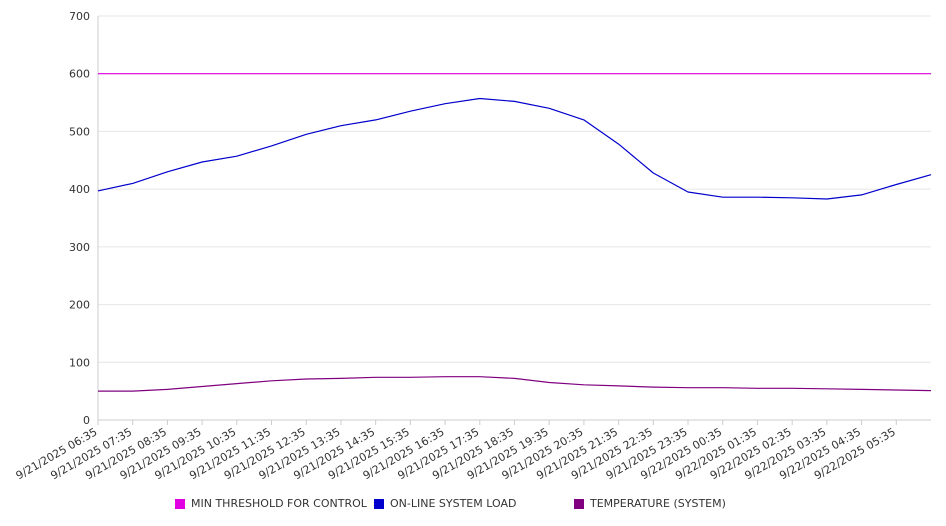 The width and height of the screenshot is (946, 526). I want to click on y-tick-label: 100, so click(79, 362).